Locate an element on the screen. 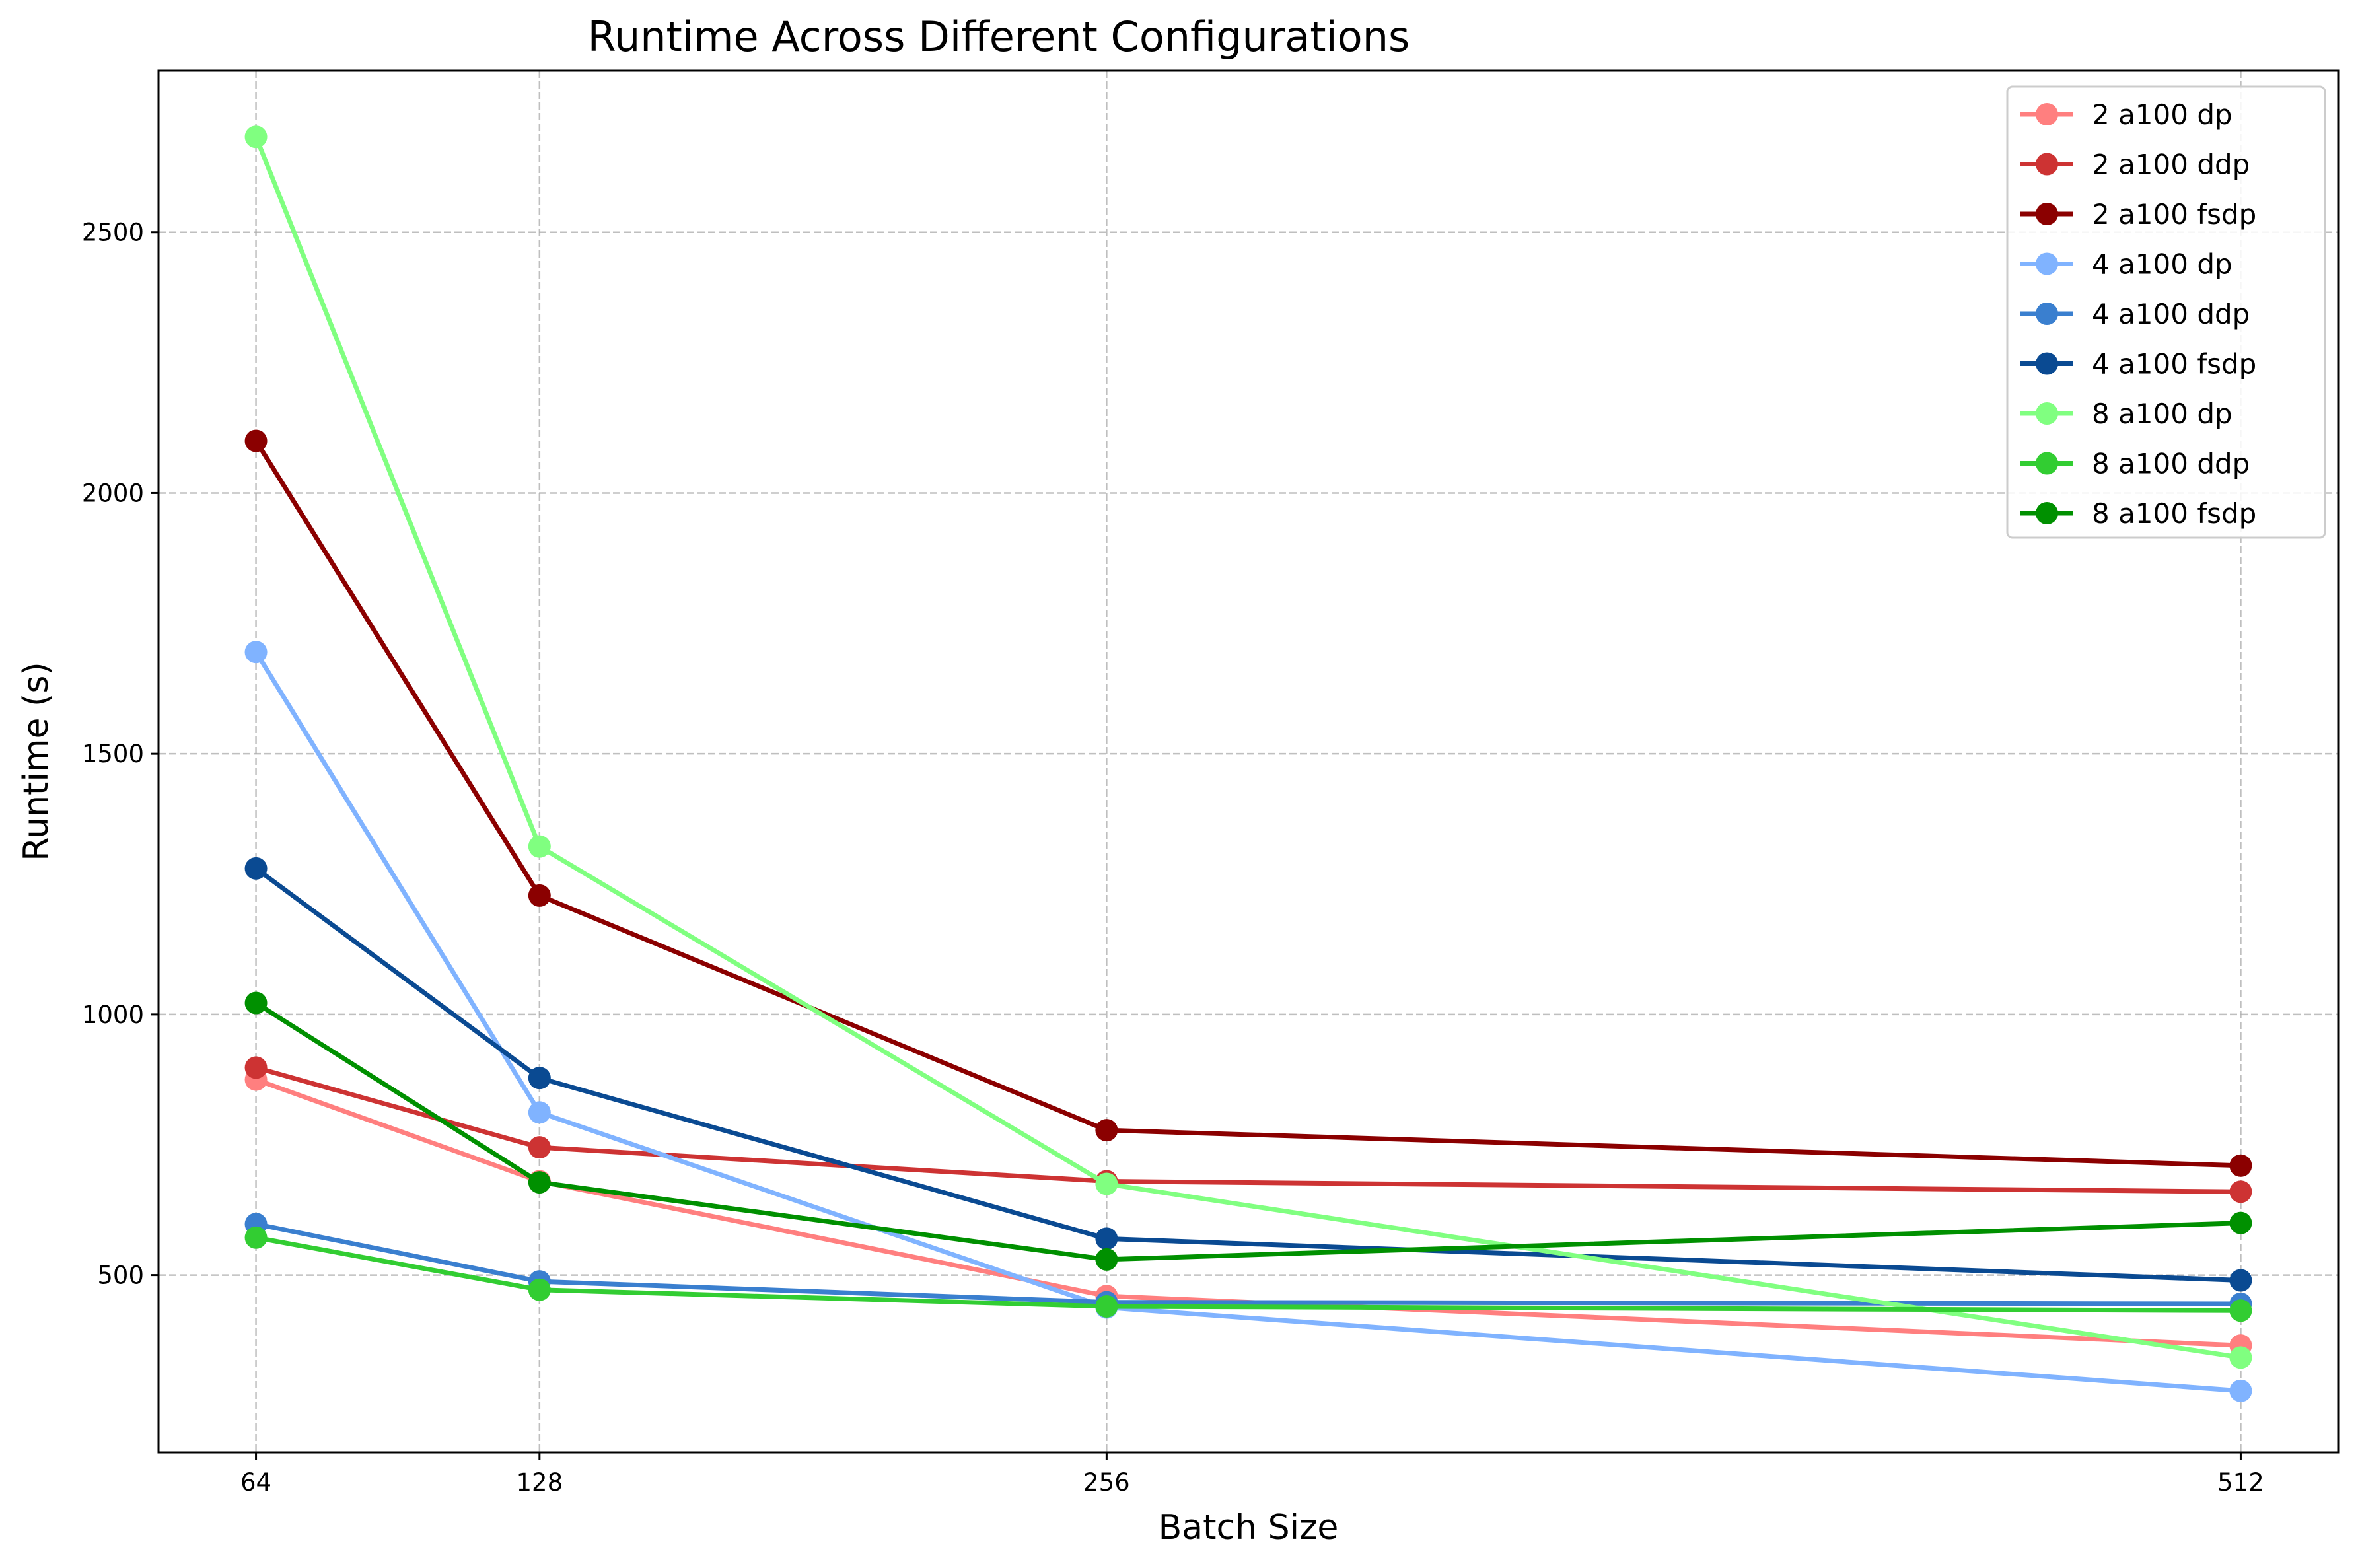 The width and height of the screenshot is (2358, 1568). y-tick-label: 1000 is located at coordinates (113, 1015).